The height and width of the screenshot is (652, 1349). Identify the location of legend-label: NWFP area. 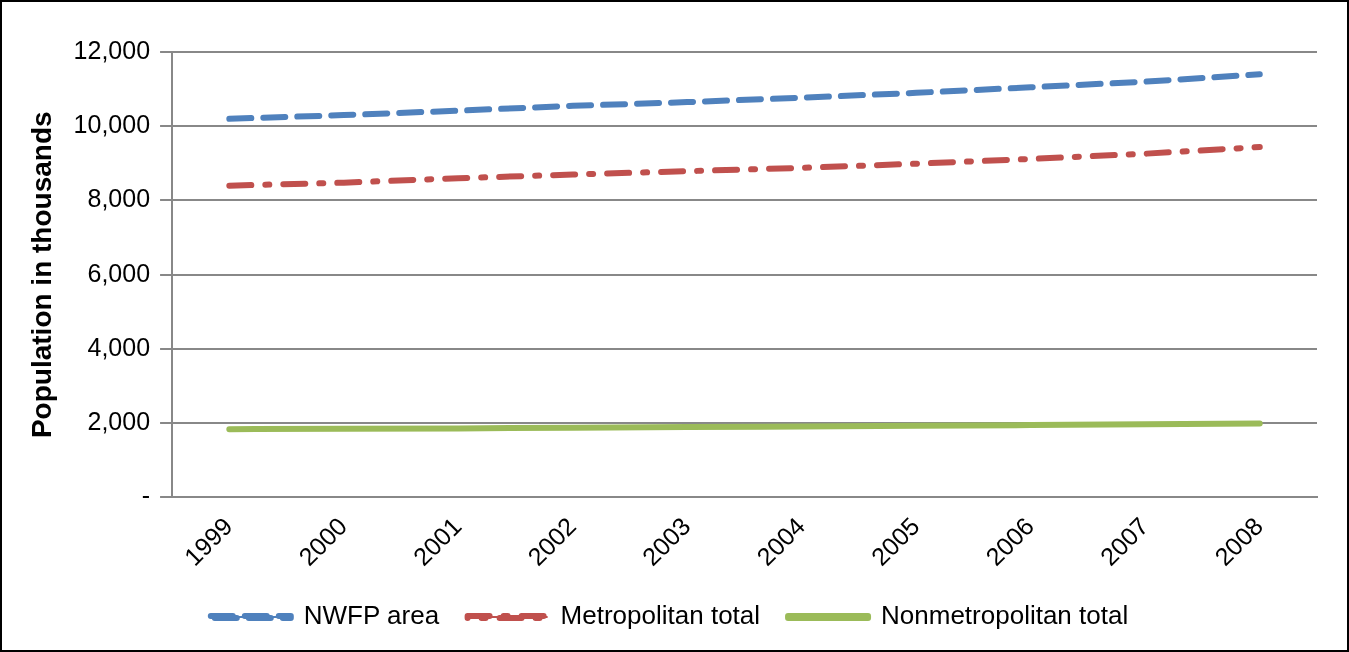
(371, 615).